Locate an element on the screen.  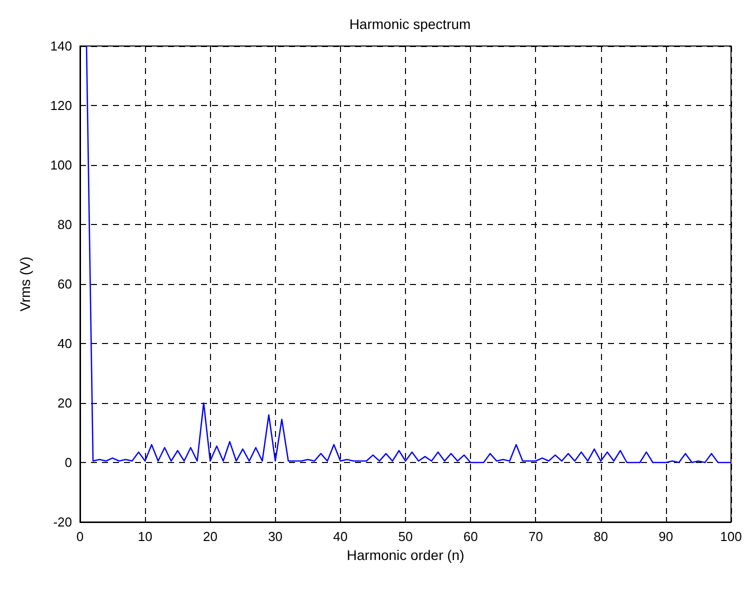
y-tick-label: 0 is located at coordinates (68, 462).